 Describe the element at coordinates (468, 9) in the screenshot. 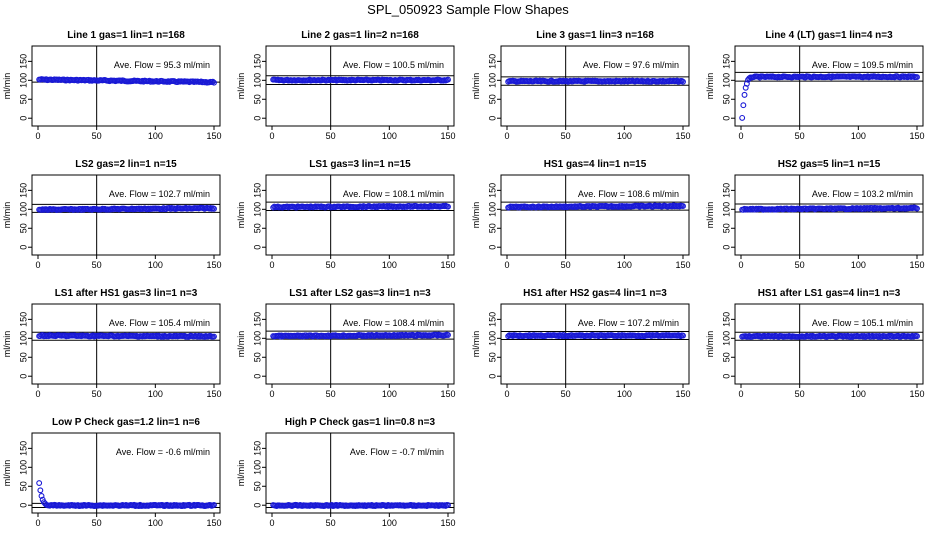

I see `chart-main-title: SPL_050923 Sample Flow Shapes` at that location.